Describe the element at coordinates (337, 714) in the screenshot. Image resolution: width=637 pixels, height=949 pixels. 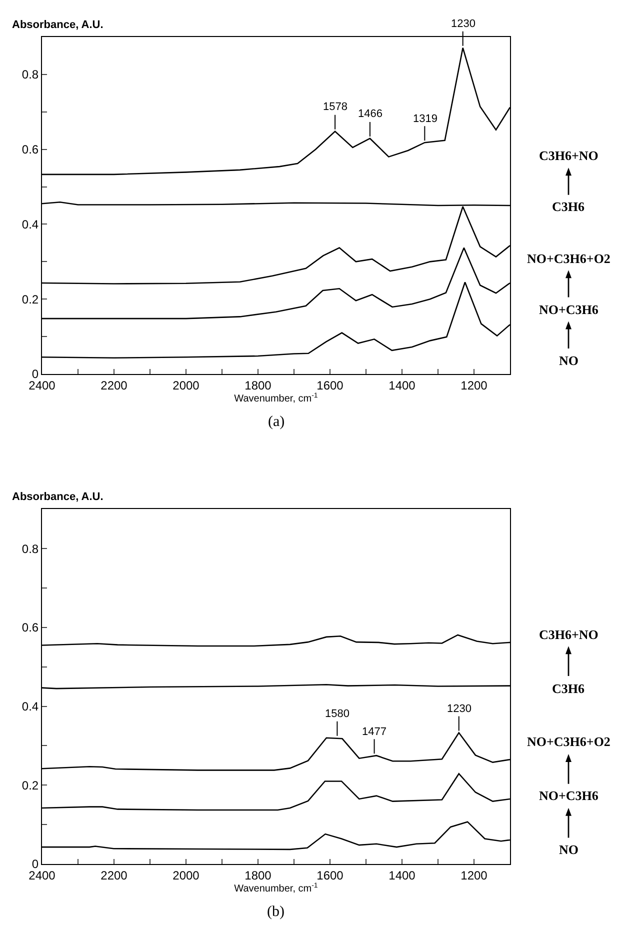
I see `annotation: 1580` at that location.